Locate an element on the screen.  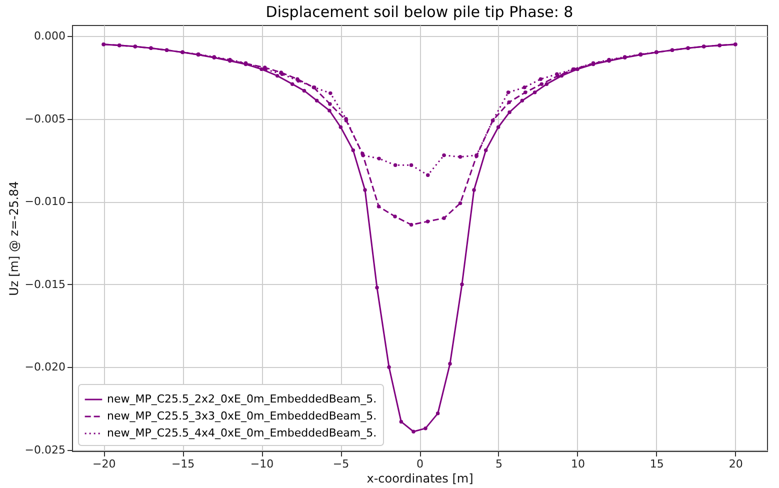
x-tick-label: 10 is located at coordinates (577, 464).